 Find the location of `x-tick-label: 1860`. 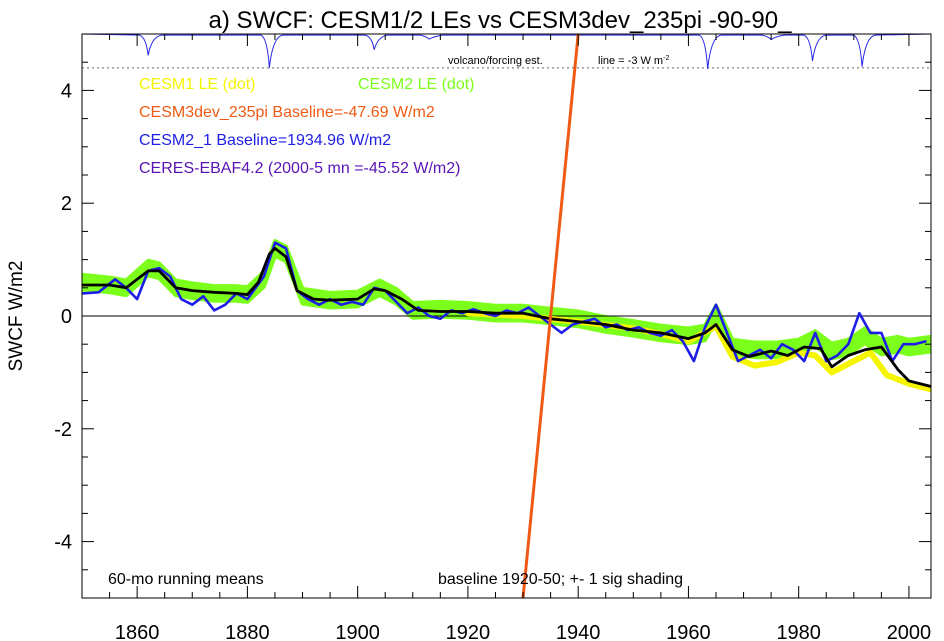

x-tick-label: 1860 is located at coordinates (137, 631).